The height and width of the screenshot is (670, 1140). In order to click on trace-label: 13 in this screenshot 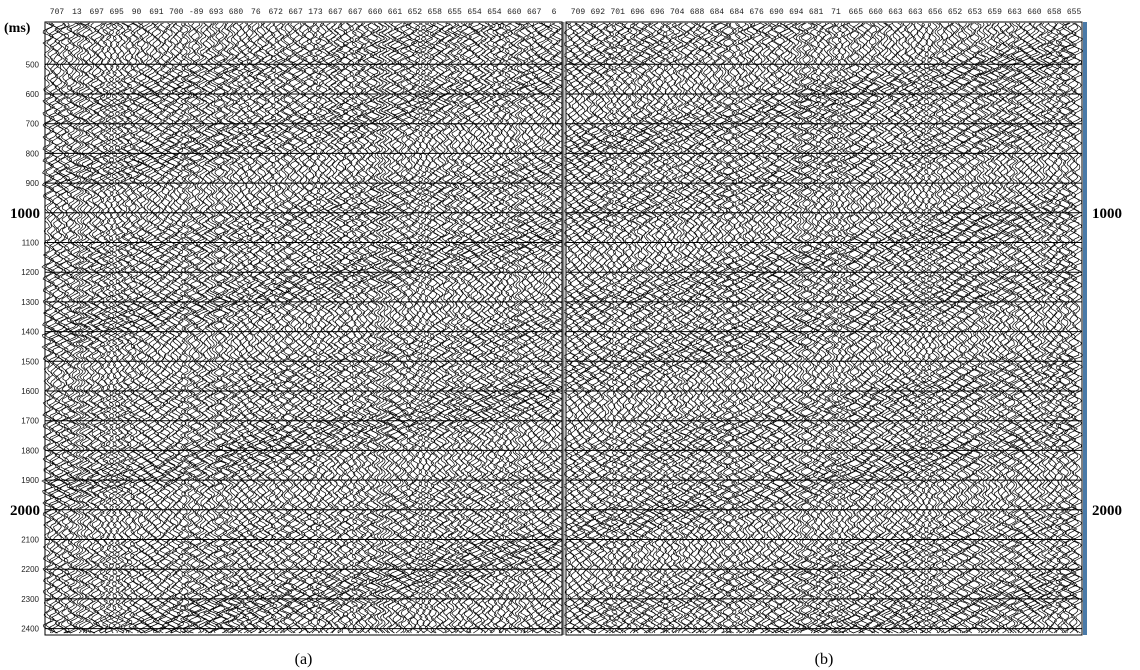, I will do `click(77, 12)`.